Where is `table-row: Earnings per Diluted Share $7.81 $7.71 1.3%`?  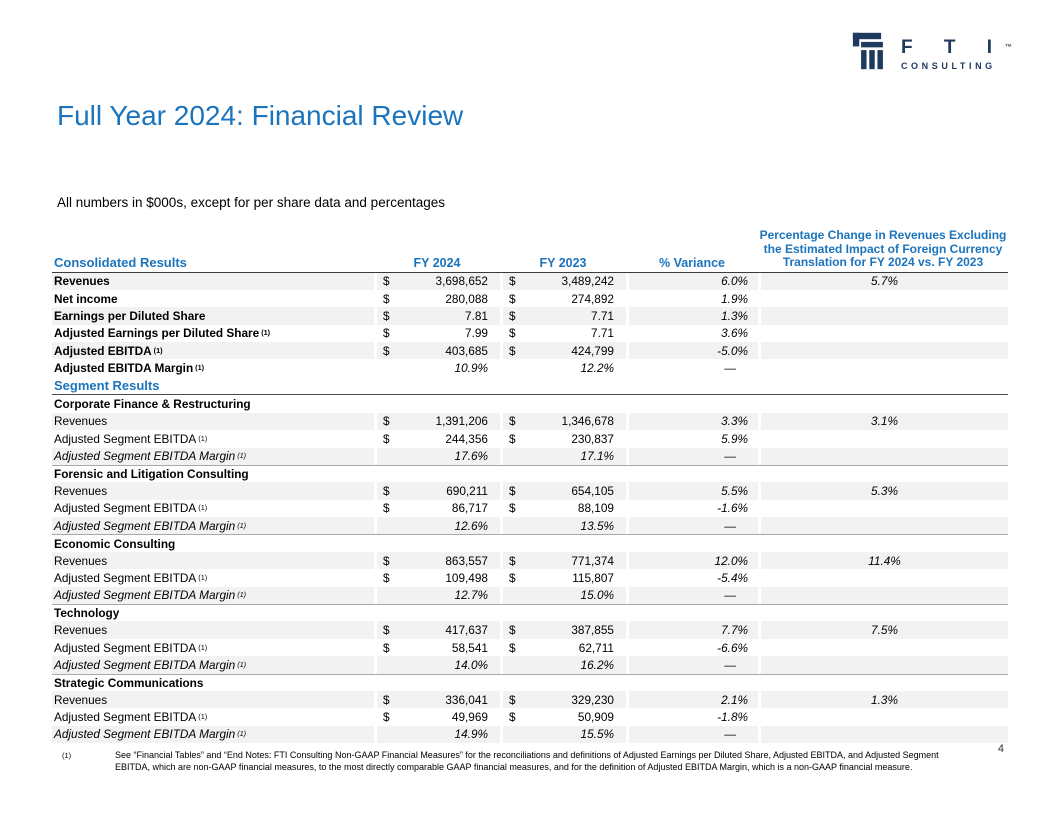
table-row: Earnings per Diluted Share $7.81 $7.71 1.3% is located at coordinates (530, 316).